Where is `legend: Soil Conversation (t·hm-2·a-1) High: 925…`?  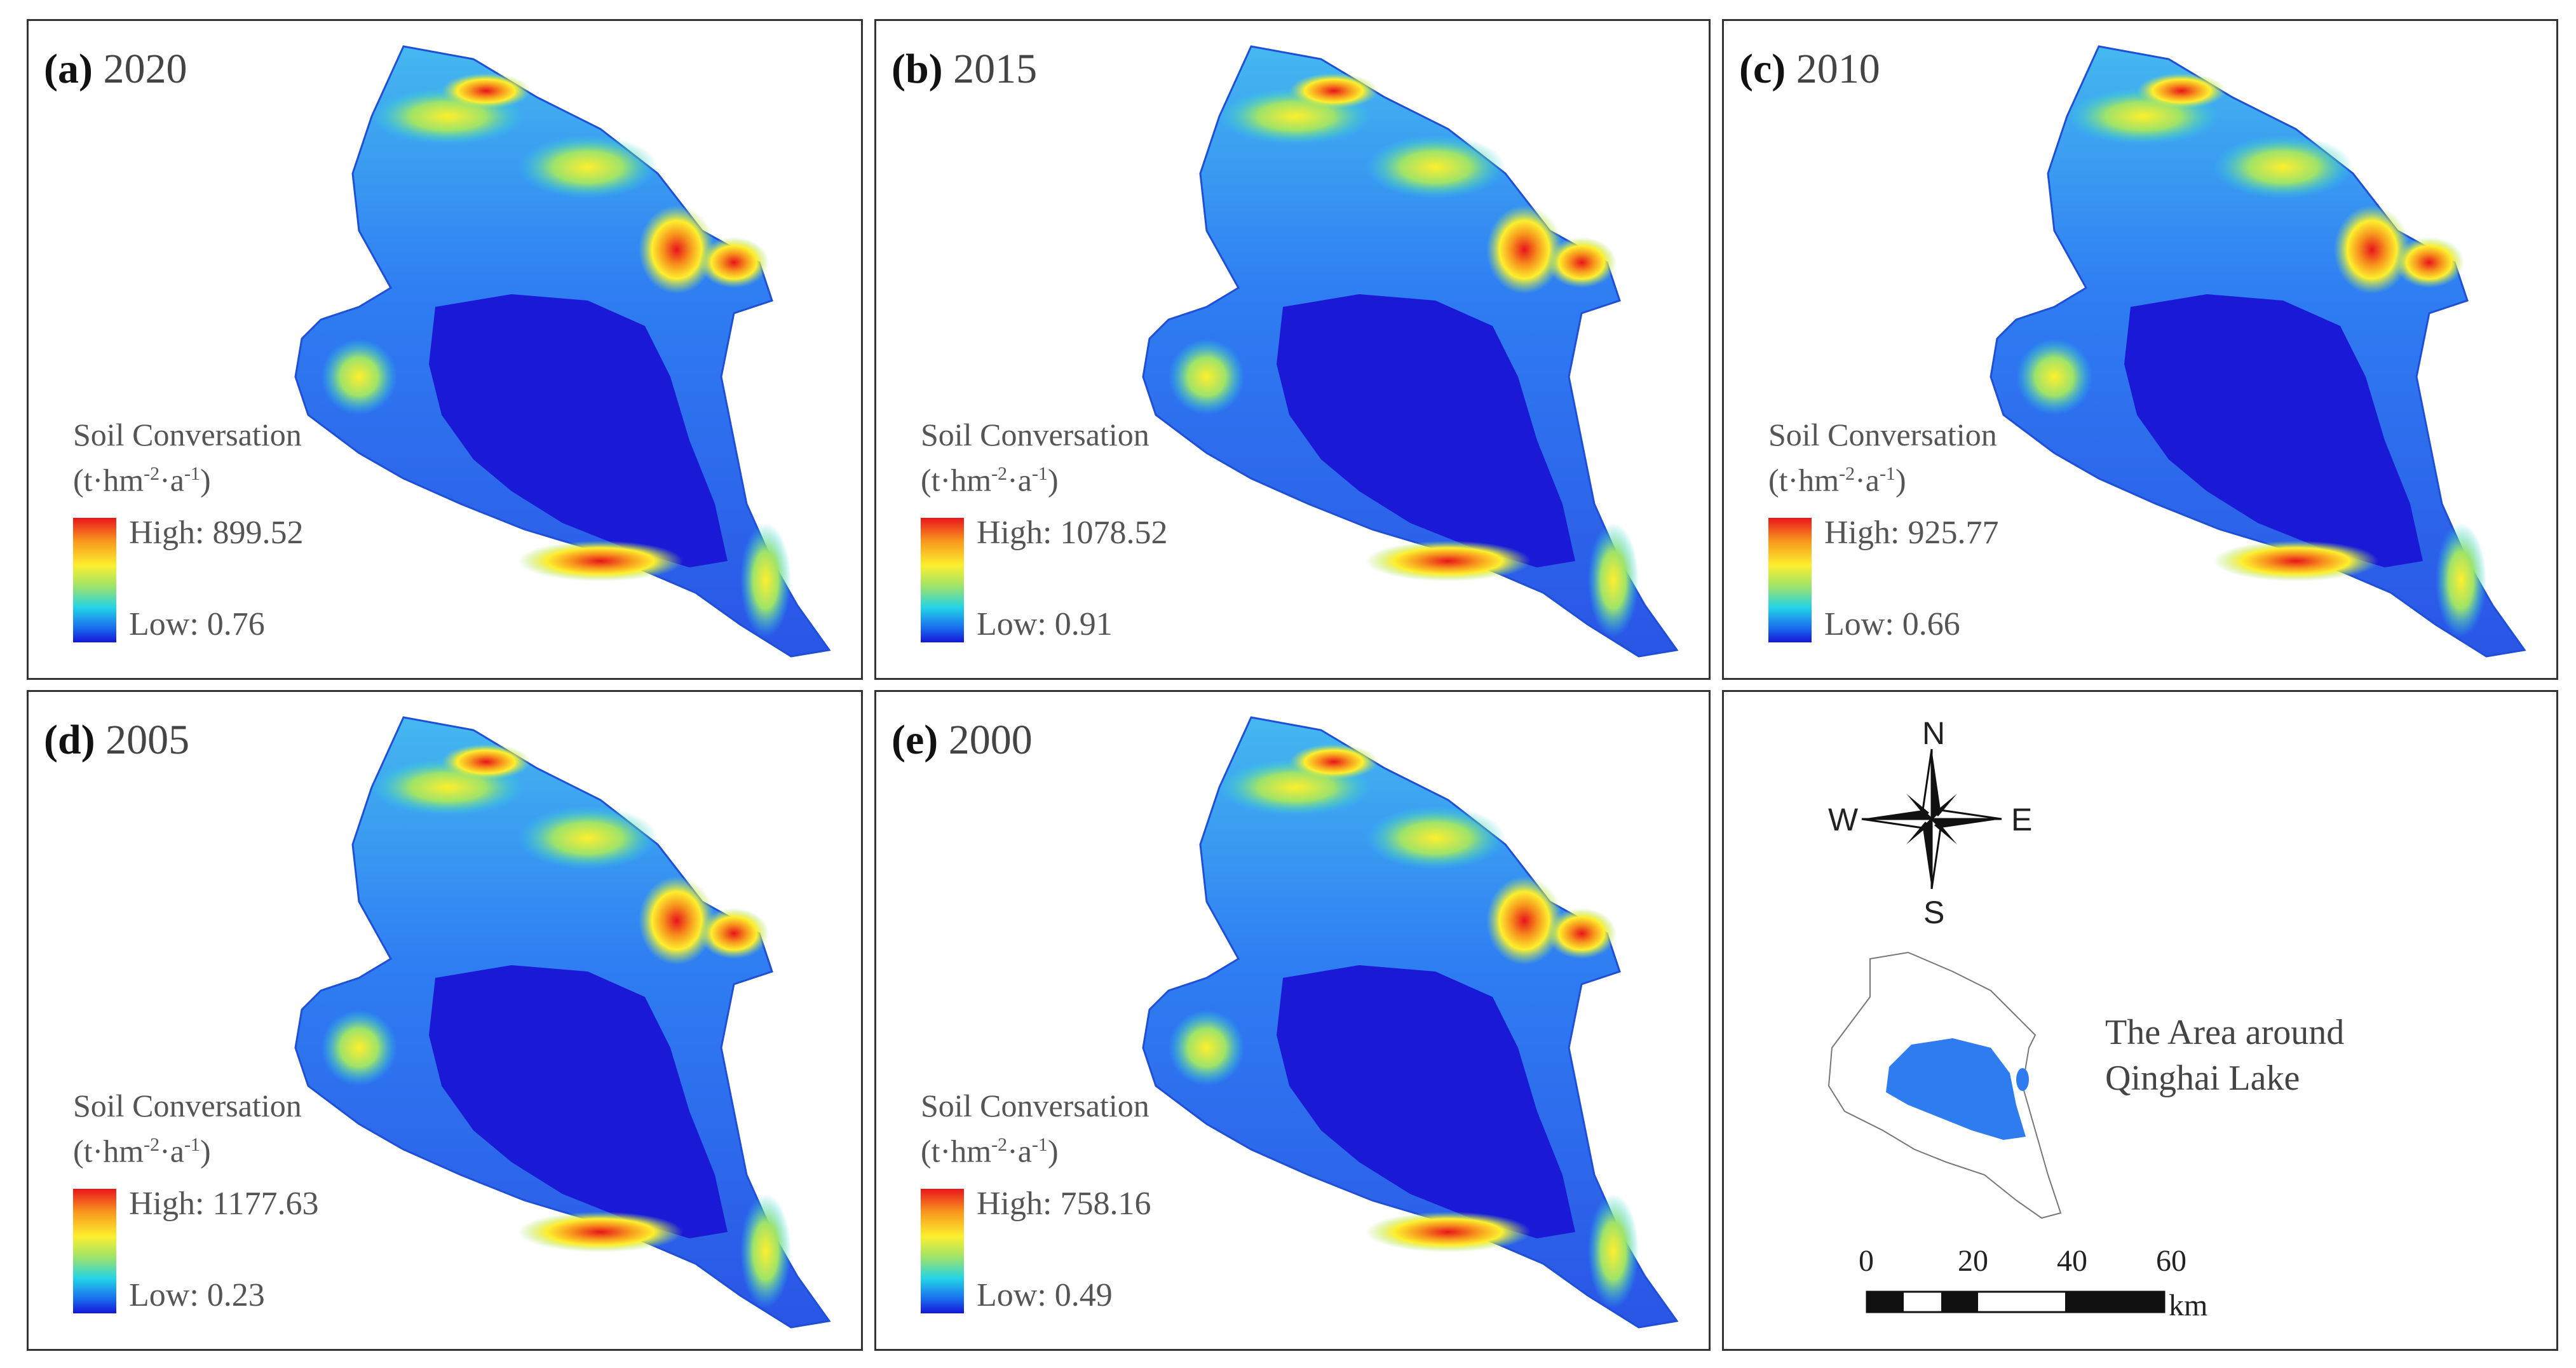 legend: Soil Conversation (t·hm-2·a-1) High: 925… is located at coordinates (1883, 530).